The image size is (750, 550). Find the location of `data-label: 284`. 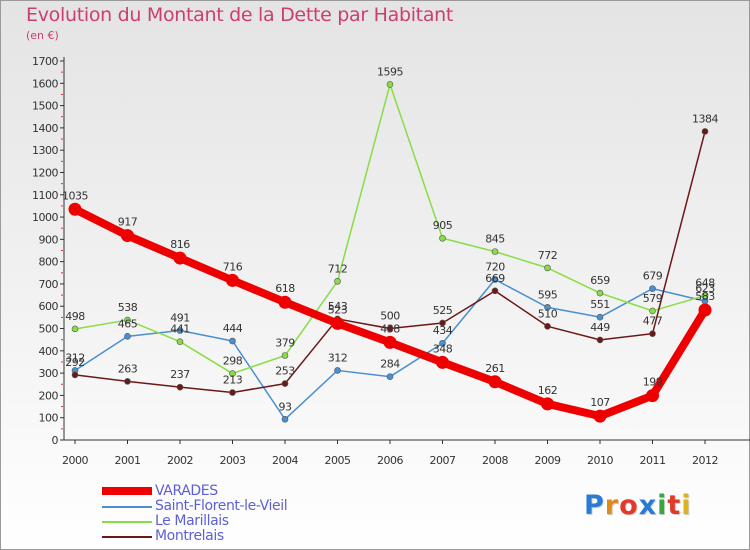

data-label: 284 is located at coordinates (390, 364).